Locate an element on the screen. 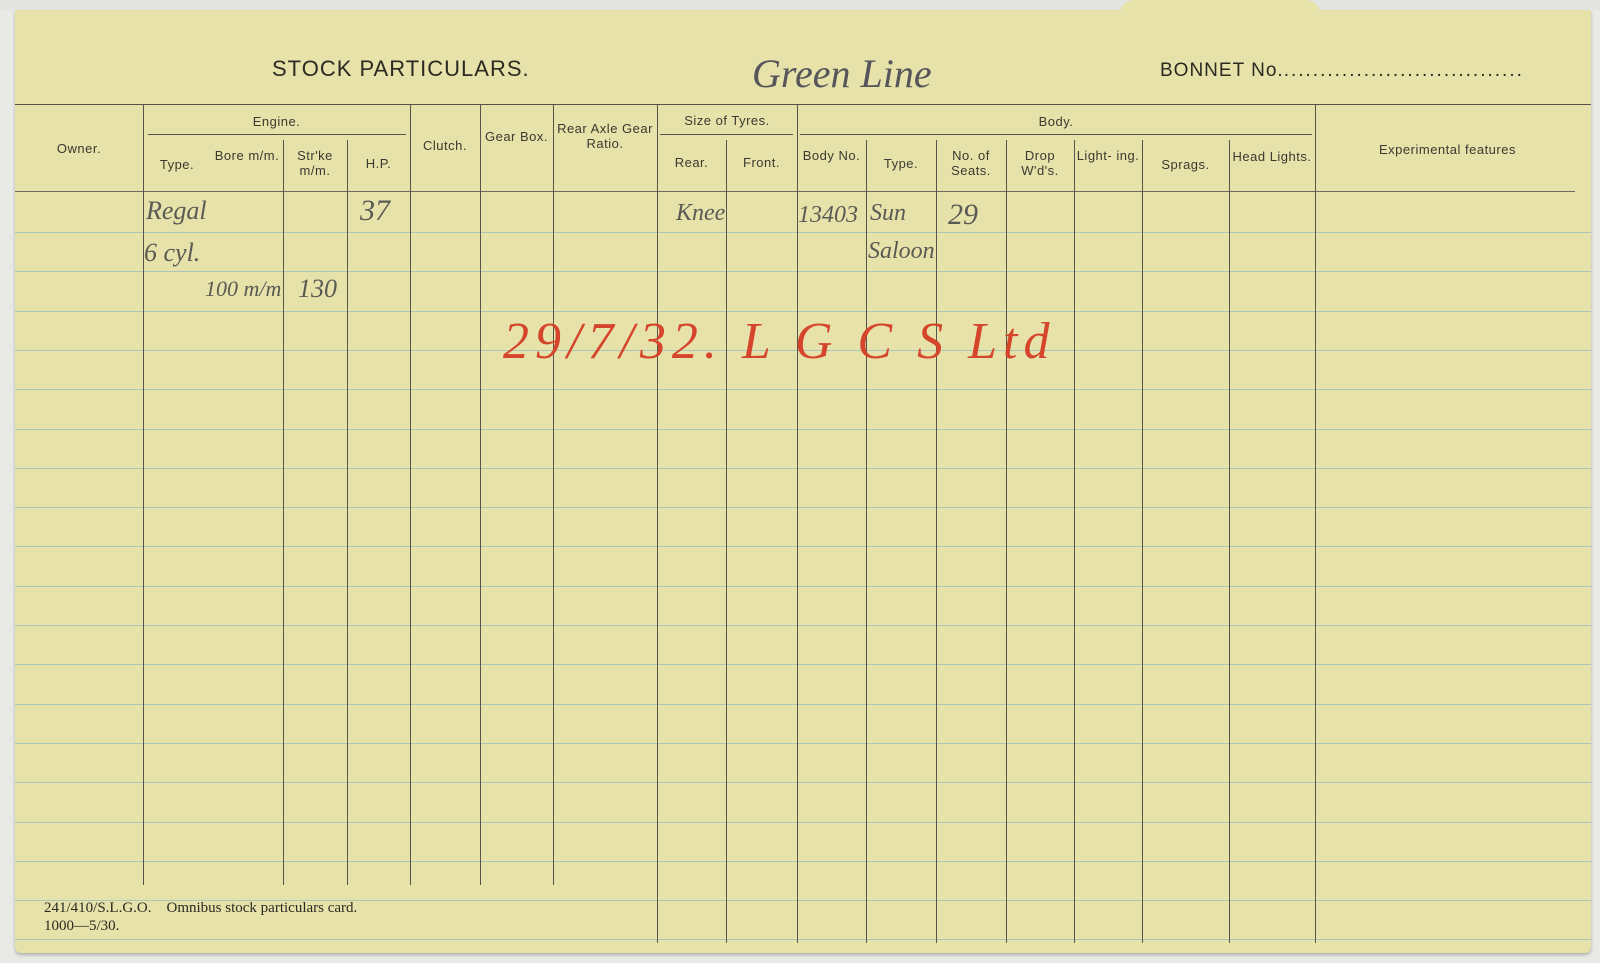 The width and height of the screenshot is (1600, 963). header-body: Body. is located at coordinates (1056, 121).